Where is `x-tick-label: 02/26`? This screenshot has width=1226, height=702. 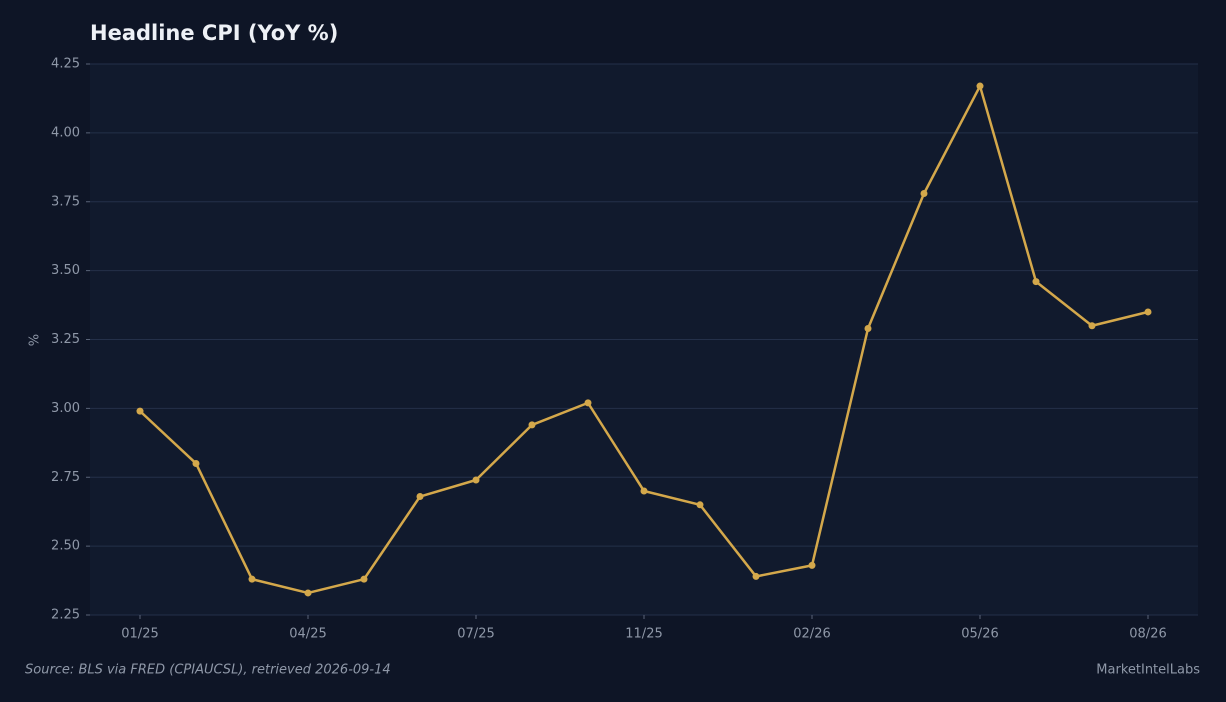
x-tick-label: 02/26 is located at coordinates (811, 634).